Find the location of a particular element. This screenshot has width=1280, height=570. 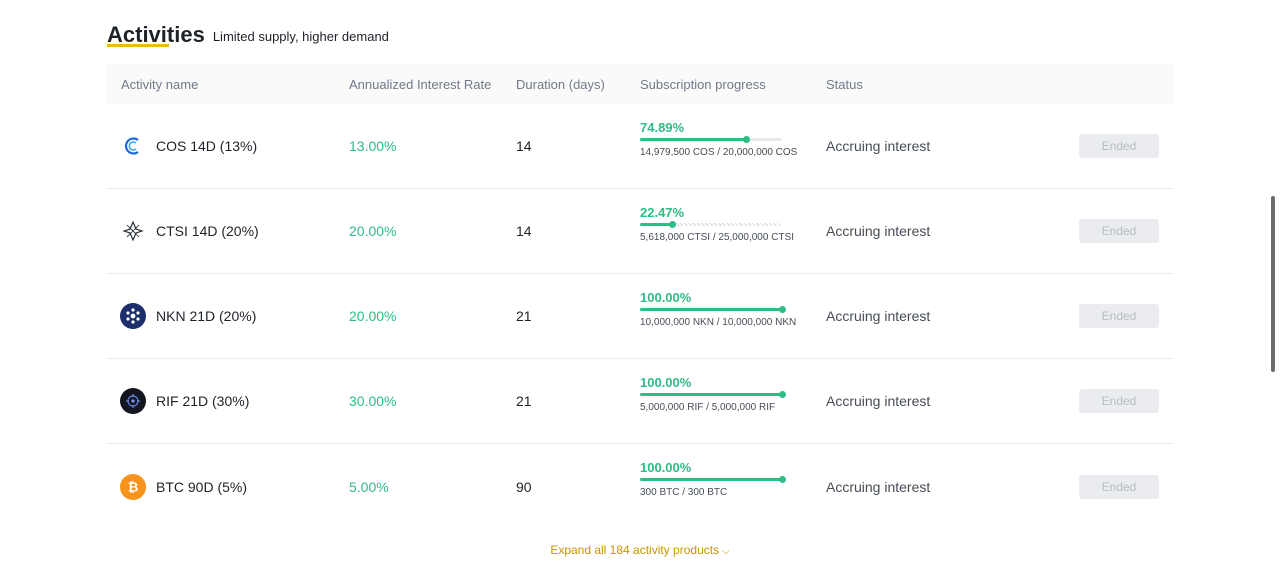

expand-all-label: Expand all 184 activity products is located at coordinates (635, 550).